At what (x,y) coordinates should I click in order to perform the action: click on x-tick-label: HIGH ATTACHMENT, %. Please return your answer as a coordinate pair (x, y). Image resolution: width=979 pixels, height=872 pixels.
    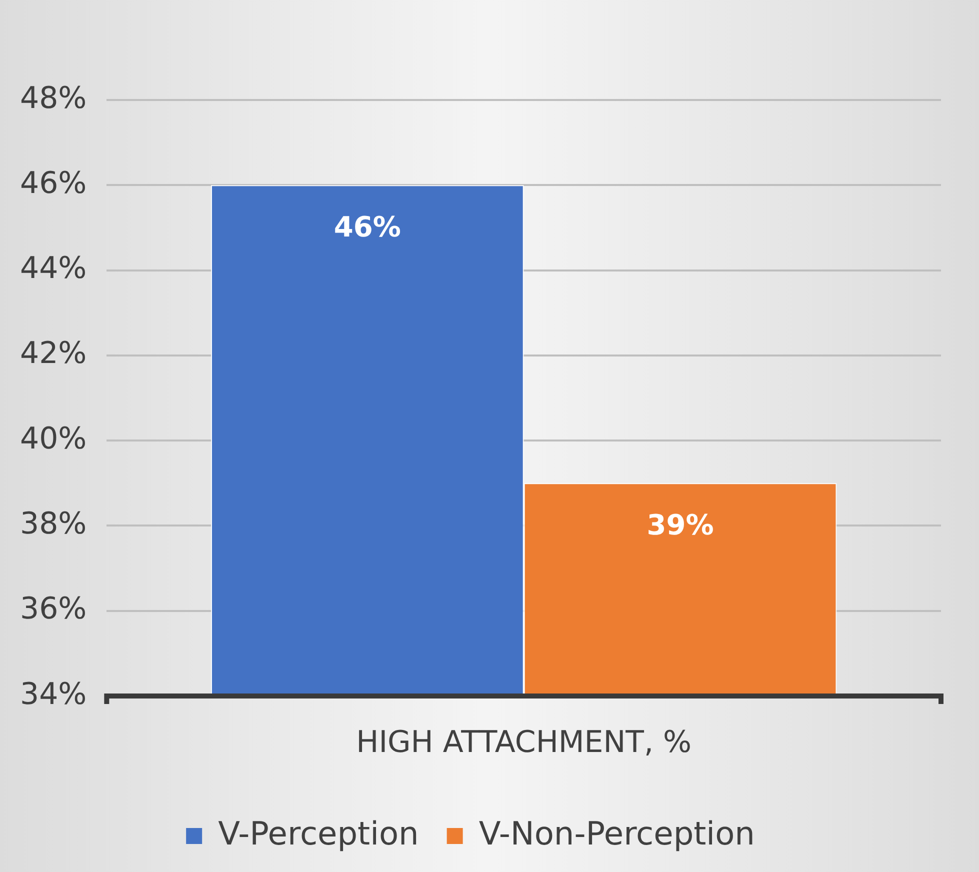
    Looking at the image, I should click on (524, 742).